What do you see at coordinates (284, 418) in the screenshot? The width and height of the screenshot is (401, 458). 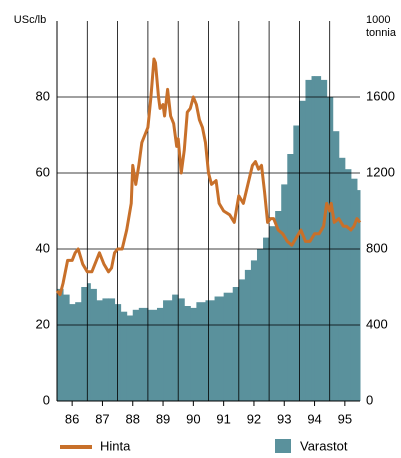 I see `x-tick-label: 93` at bounding box center [284, 418].